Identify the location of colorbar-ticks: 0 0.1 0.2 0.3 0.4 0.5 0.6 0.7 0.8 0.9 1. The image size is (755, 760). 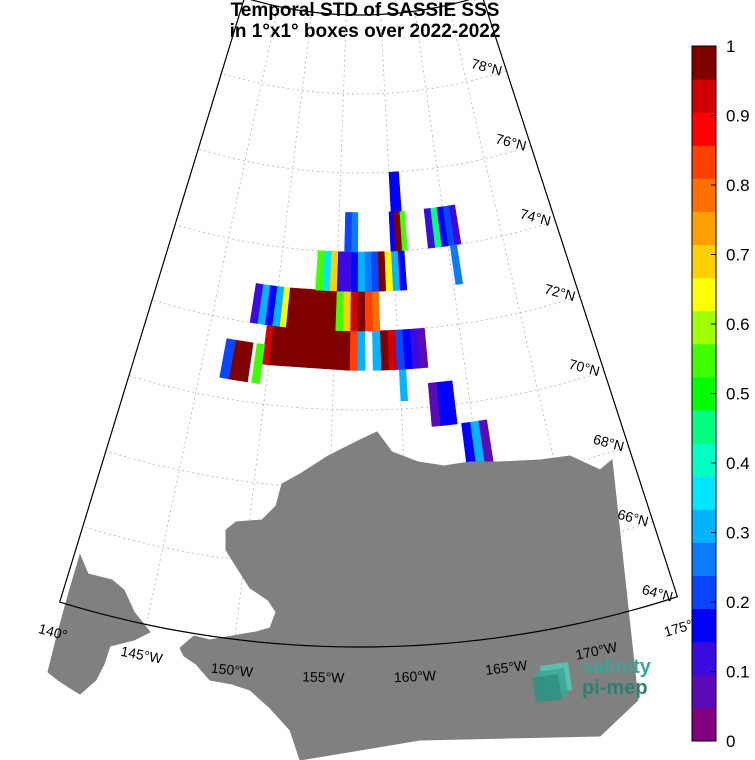
(730, 394).